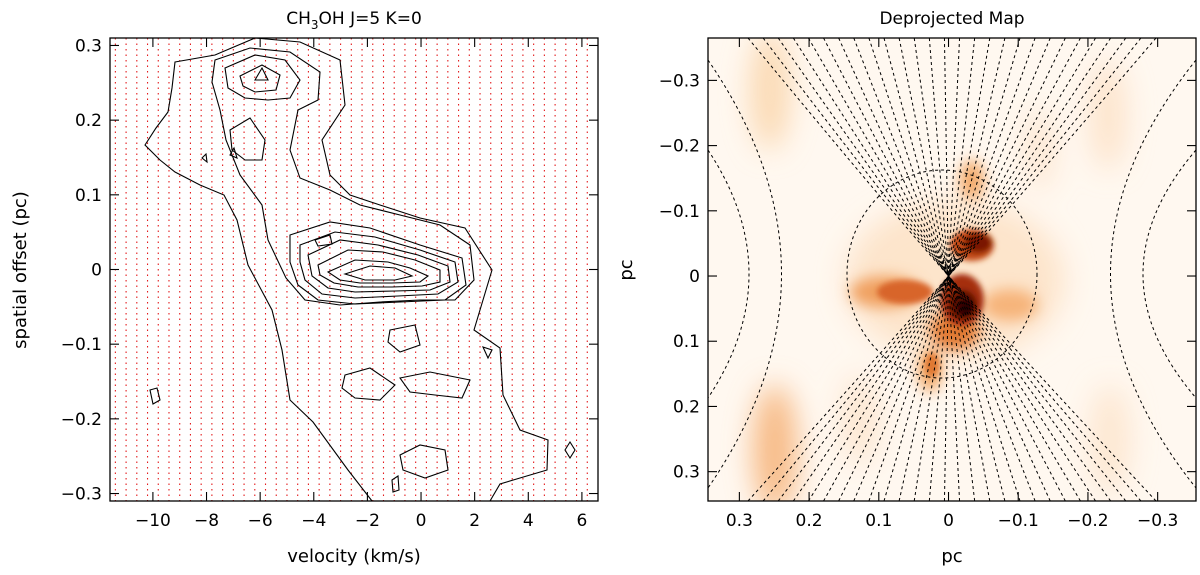  What do you see at coordinates (775, 443) in the screenshot?
I see `emission-streak-lower-left` at bounding box center [775, 443].